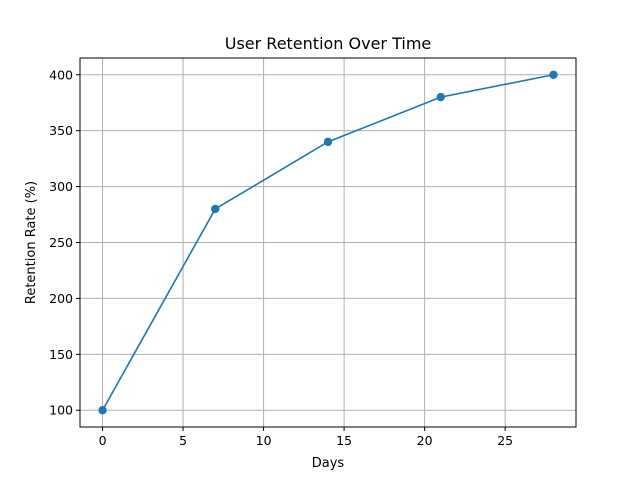 This screenshot has height=480, width=640. Describe the element at coordinates (183, 440) in the screenshot. I see `x-tick-label: 5` at that location.